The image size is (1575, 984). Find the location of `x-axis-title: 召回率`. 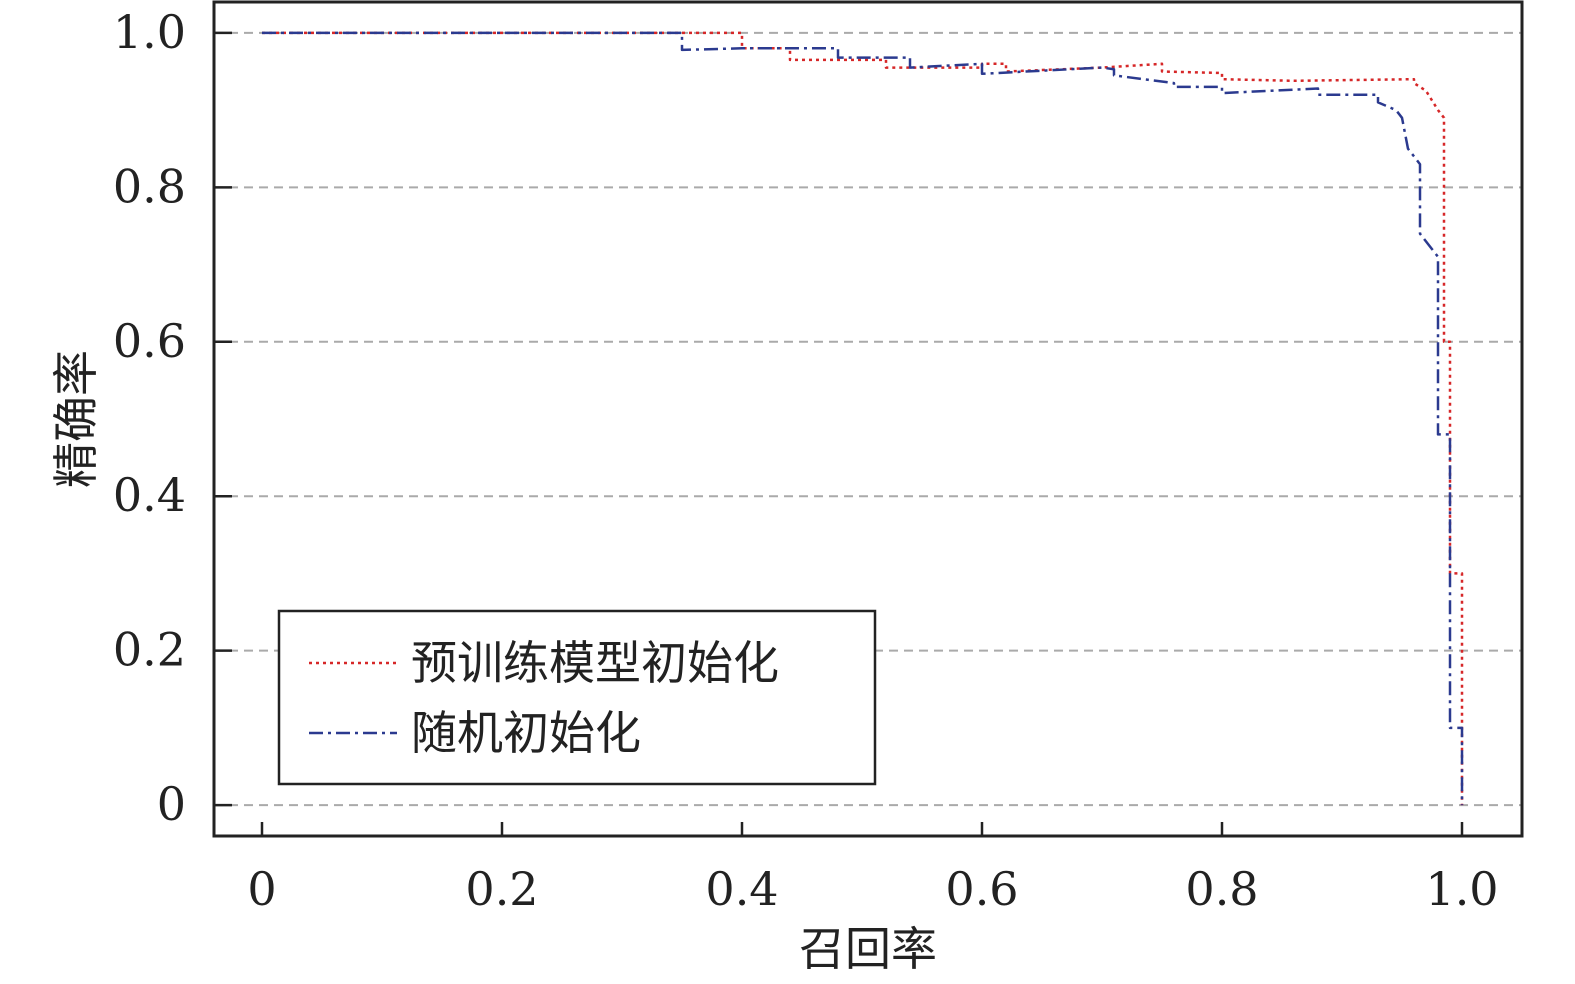

x-axis-title: 召回率 is located at coordinates (868, 949).